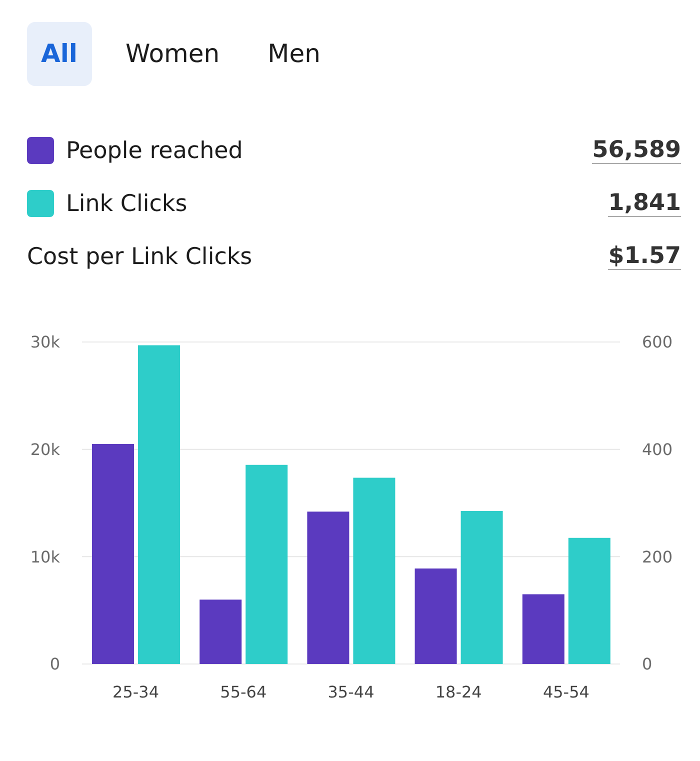 The image size is (700, 761). What do you see at coordinates (351, 692) in the screenshot?
I see `x-tick-label: 35-44` at bounding box center [351, 692].